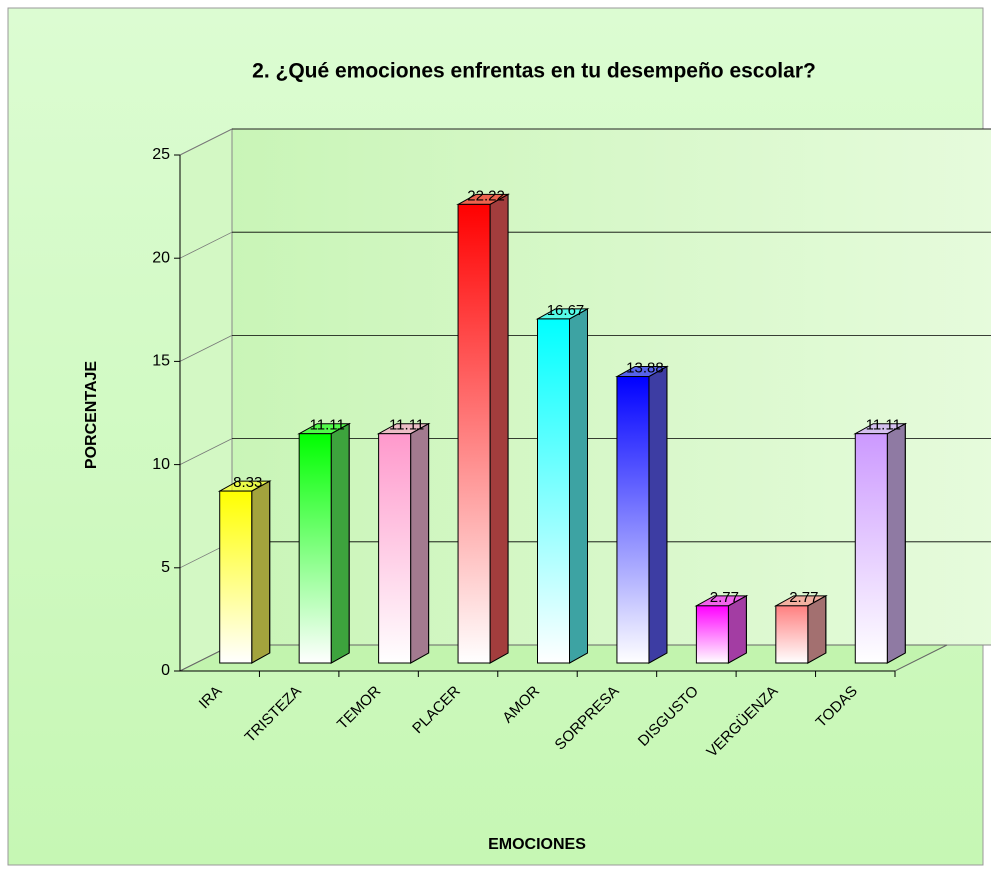  I want to click on value-label: 13.88, so click(645, 367).